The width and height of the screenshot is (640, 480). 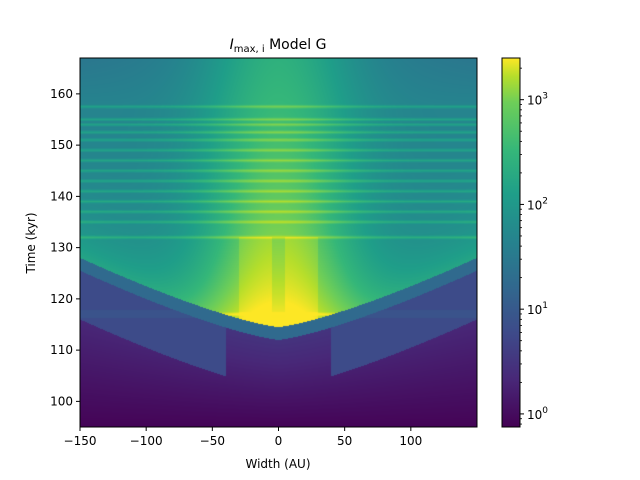 I want to click on x-tick-label: 0, so click(x=279, y=441).